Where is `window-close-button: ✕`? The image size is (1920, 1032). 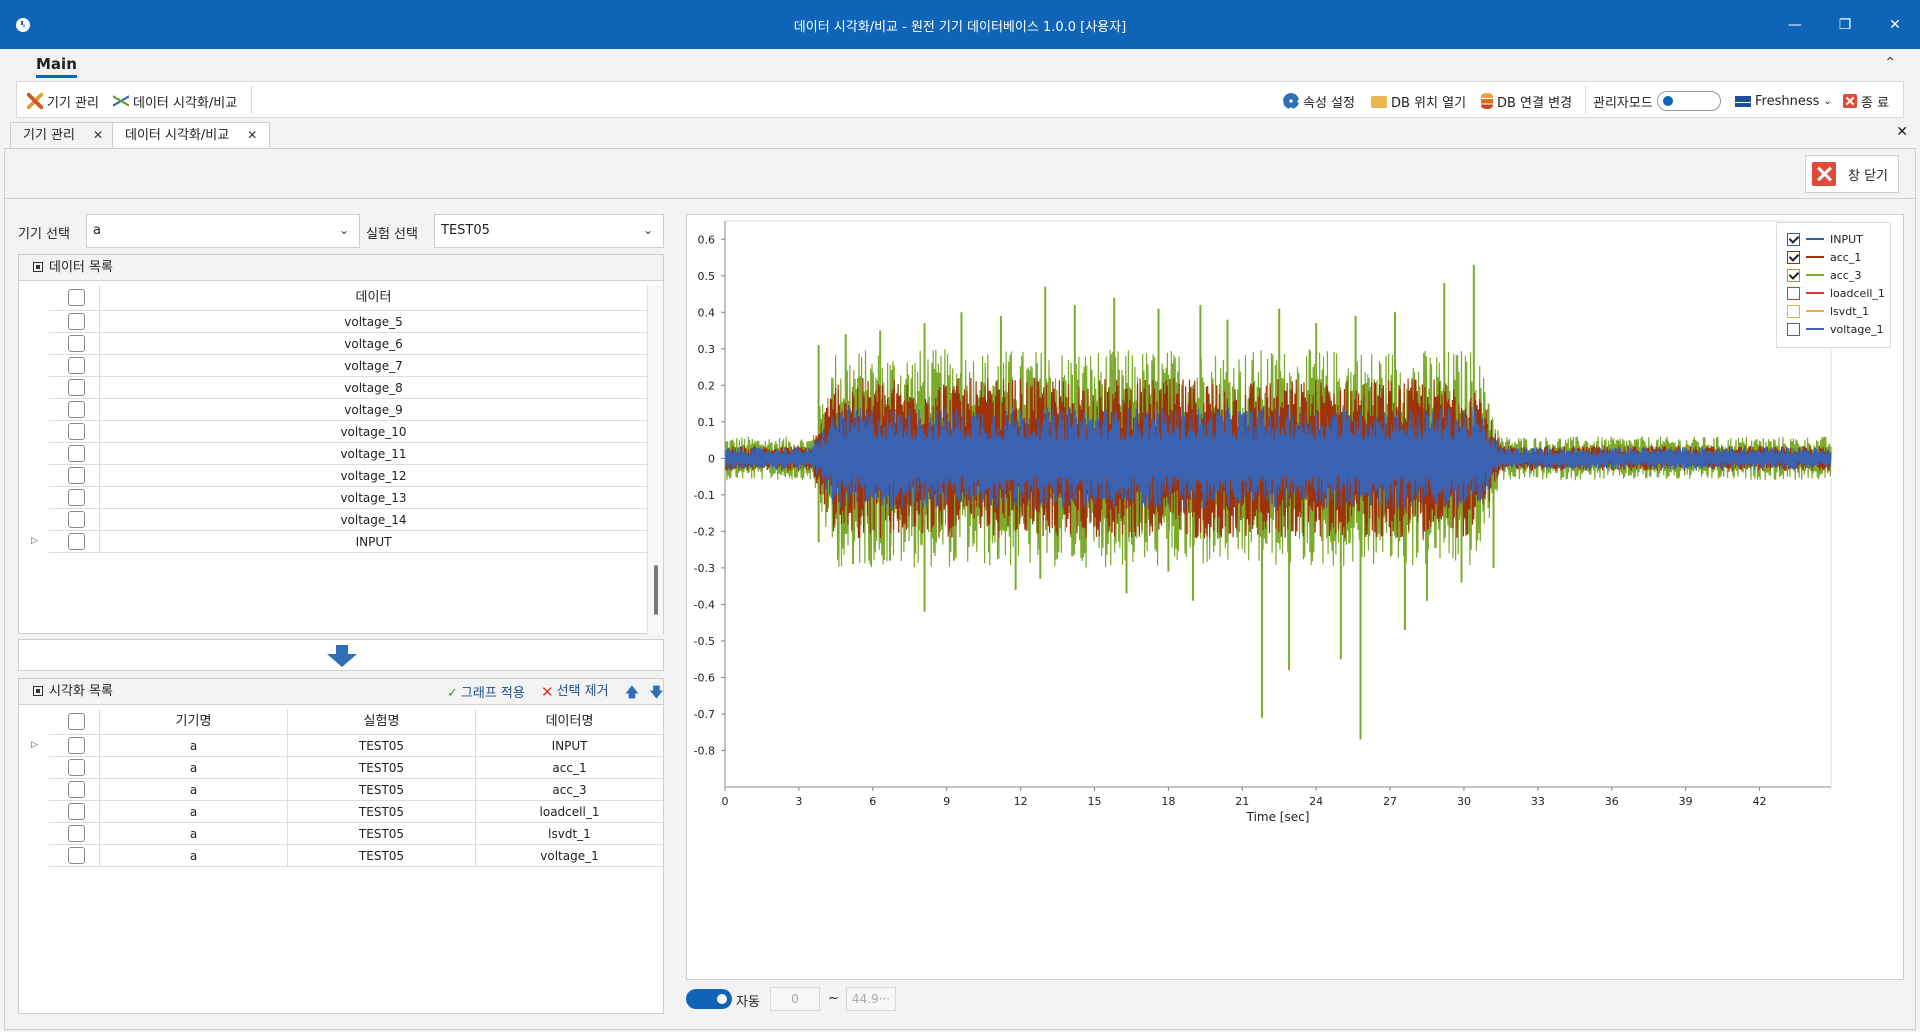 window-close-button: ✕ is located at coordinates (1895, 25).